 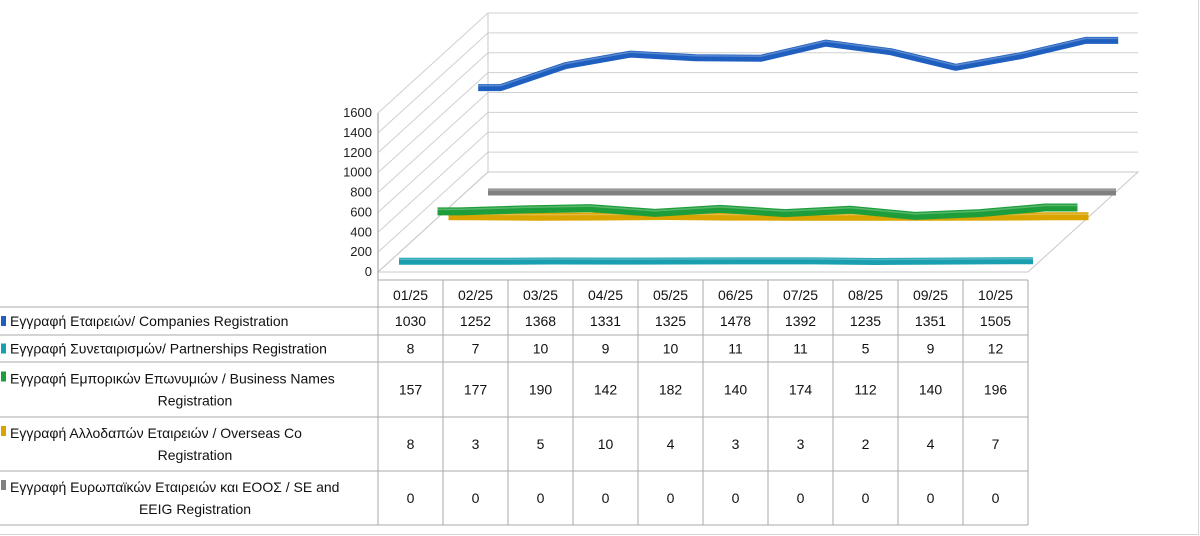 I want to click on x-category-label: 07/25, so click(x=800, y=295).